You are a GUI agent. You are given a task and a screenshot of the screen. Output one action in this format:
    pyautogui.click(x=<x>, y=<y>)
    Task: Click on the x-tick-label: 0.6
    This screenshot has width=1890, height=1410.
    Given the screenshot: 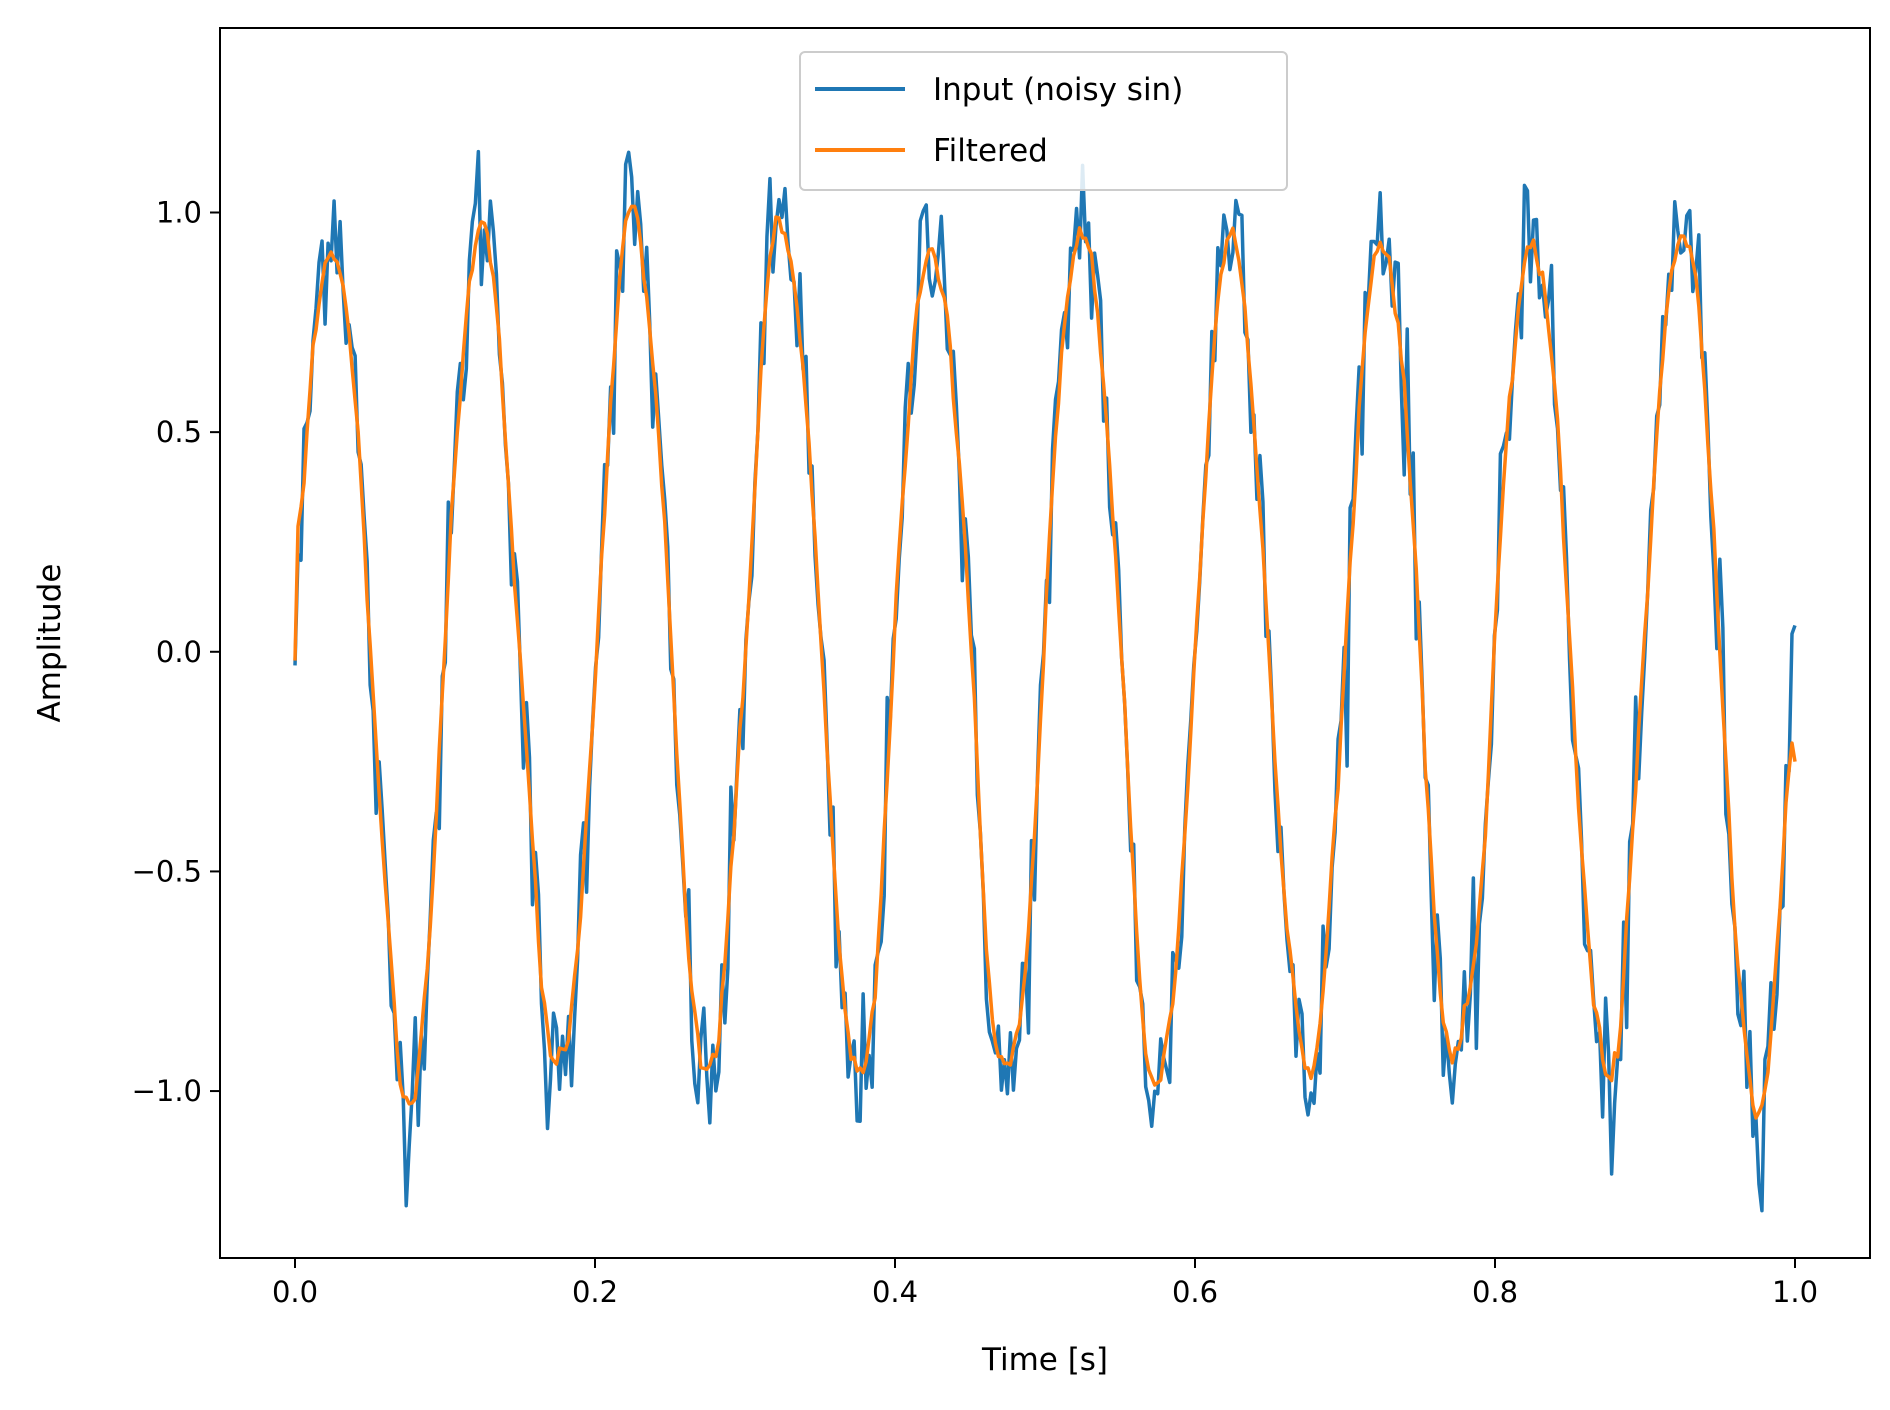 What is the action you would take?
    pyautogui.click(x=1195, y=1292)
    